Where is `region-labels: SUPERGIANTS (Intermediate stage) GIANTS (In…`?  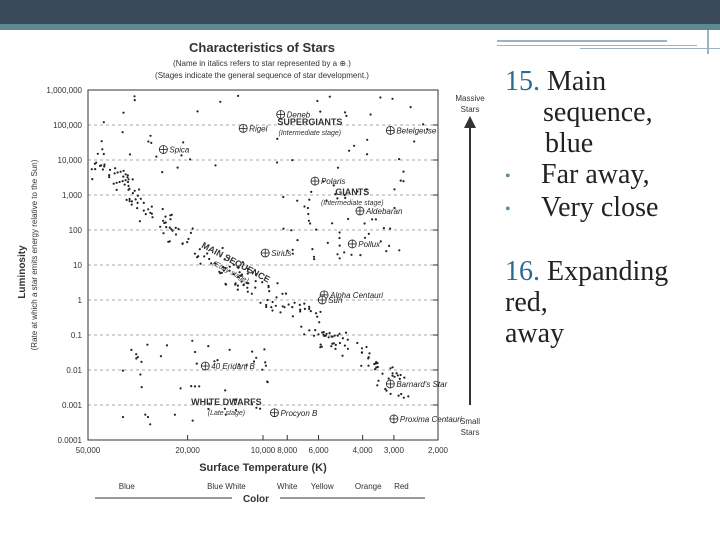
region-labels: SUPERGIANTS (Intermediate stage) GIANTS (In… is located at coordinates (287, 267).